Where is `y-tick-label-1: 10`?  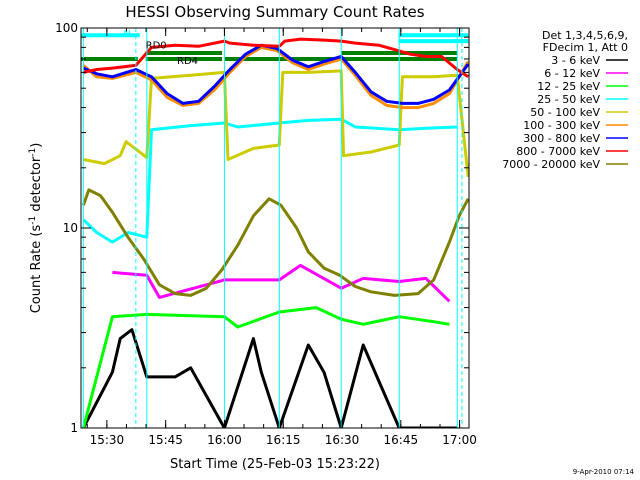
y-tick-label-1: 10 is located at coordinates (70, 228).